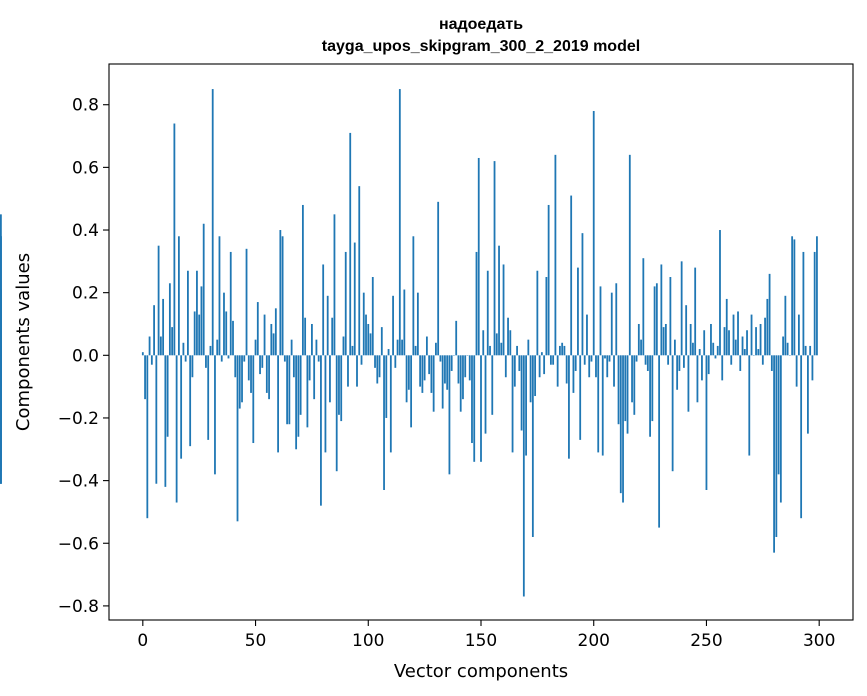  Describe the element at coordinates (85, 106) in the screenshot. I see `y-tick-label: 0.8` at that location.